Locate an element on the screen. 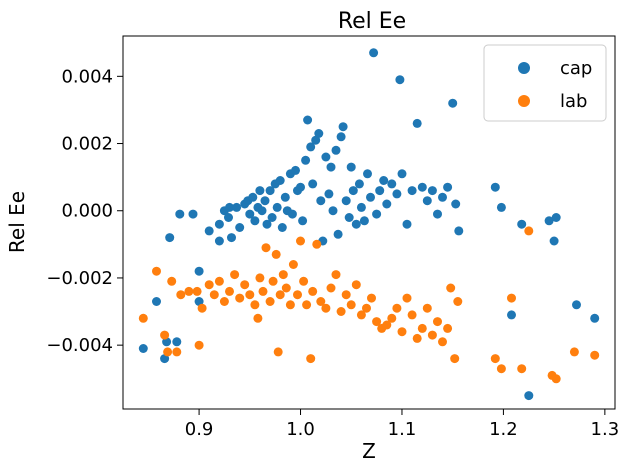  legend: cap lab is located at coordinates (545, 83).